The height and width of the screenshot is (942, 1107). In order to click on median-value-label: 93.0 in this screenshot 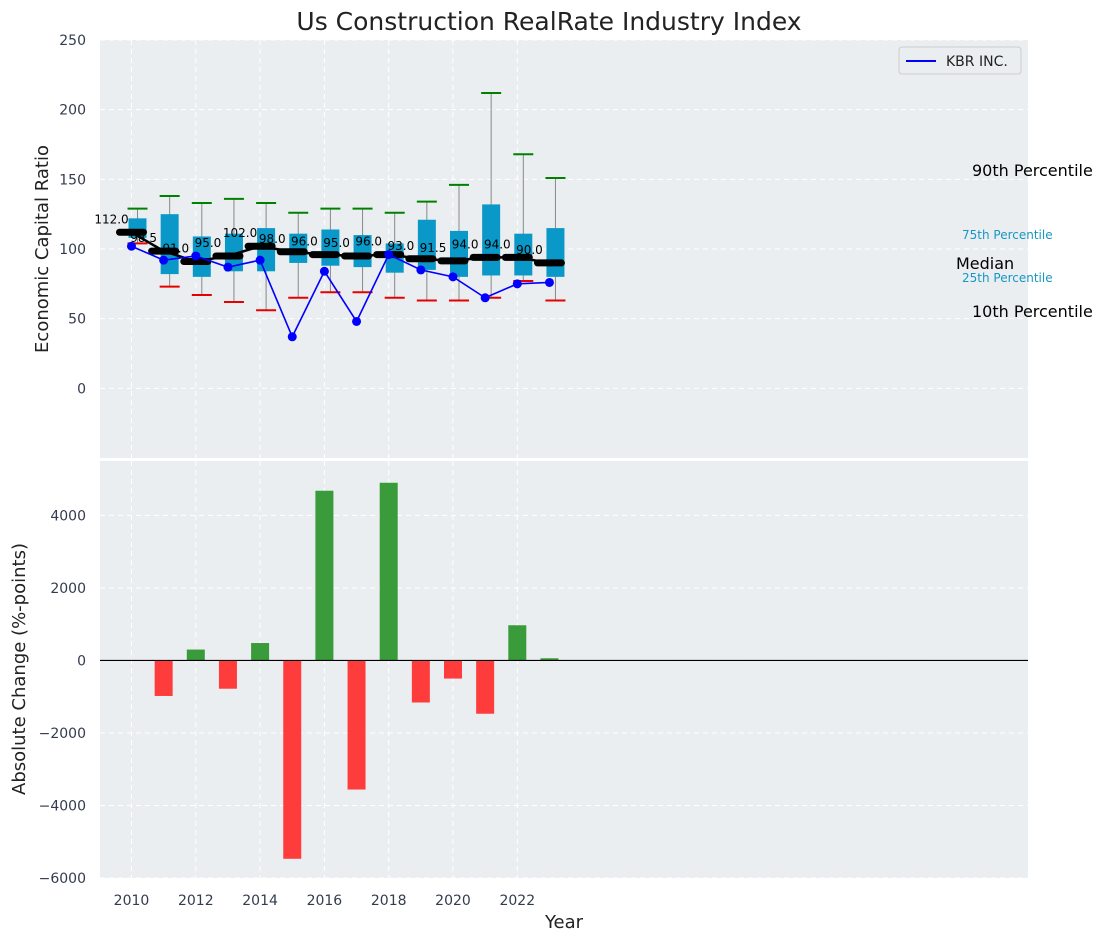, I will do `click(400, 246)`.